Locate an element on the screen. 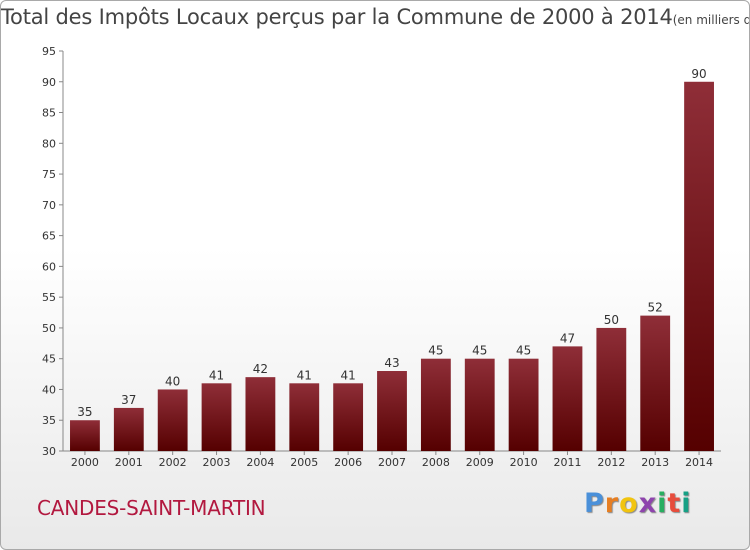 Image resolution: width=750 pixels, height=550 pixels. y-tick-label: 30 is located at coordinates (49, 451).